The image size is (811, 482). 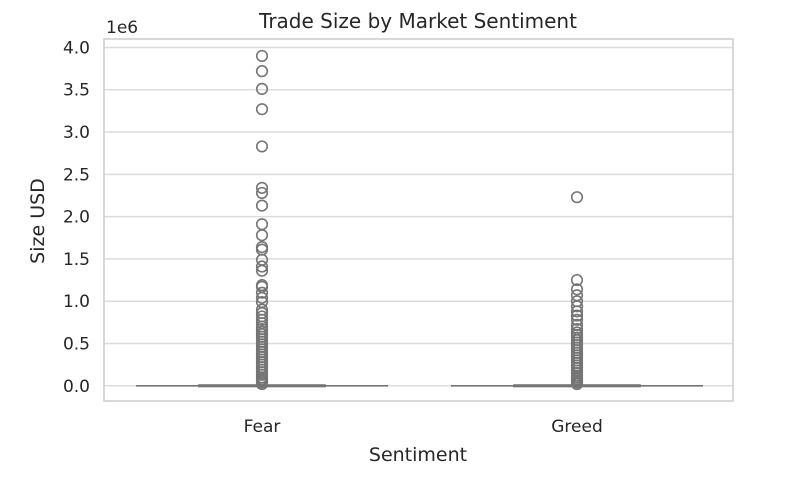 What do you see at coordinates (76, 387) in the screenshot?
I see `y-tick-label: 0.0` at bounding box center [76, 387].